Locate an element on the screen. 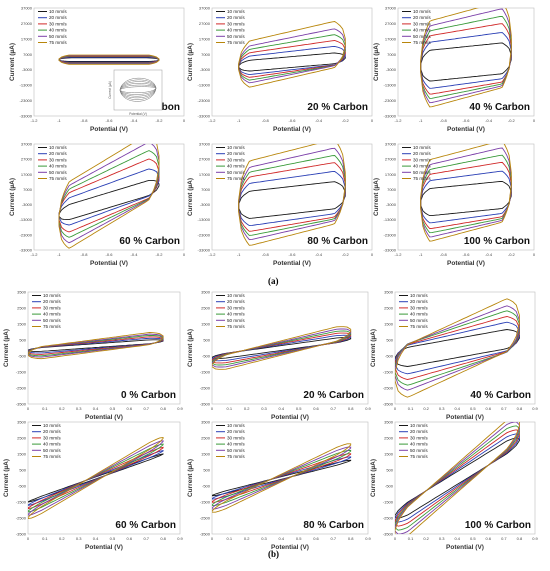 The image size is (550, 571). y-tick-label: 7000 is located at coordinates (206, 54).